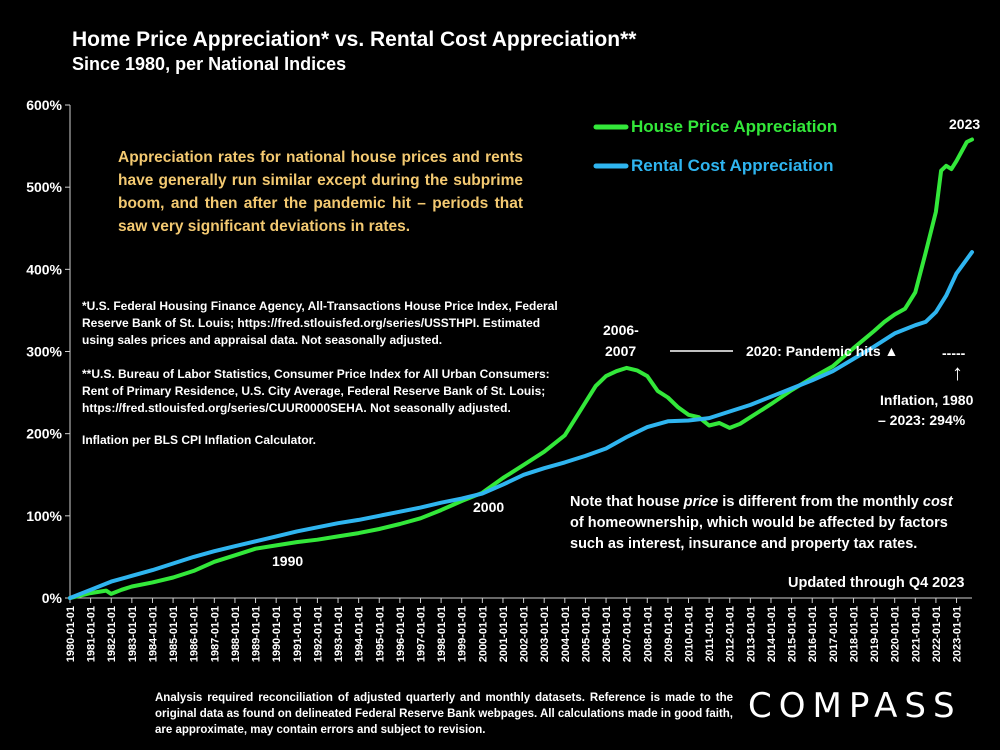 Image resolution: width=1000 pixels, height=750 pixels. What do you see at coordinates (732, 165) in the screenshot?
I see `legend-label-rent: Rental Cost Appreciation` at bounding box center [732, 165].